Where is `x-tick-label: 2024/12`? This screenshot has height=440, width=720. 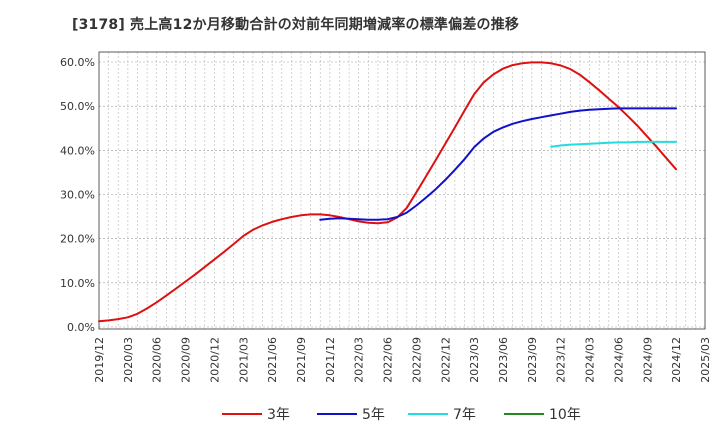 x-tick-label: 2024/12 is located at coordinates (676, 360).